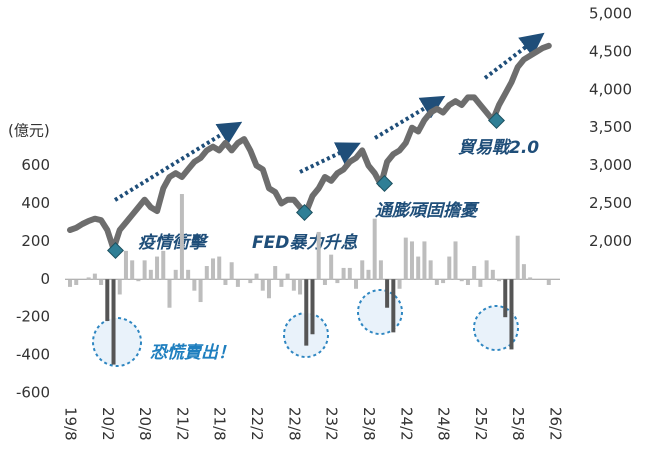  Describe the element at coordinates (145, 424) in the screenshot. I see `x-tick-label: 20/8` at that location.